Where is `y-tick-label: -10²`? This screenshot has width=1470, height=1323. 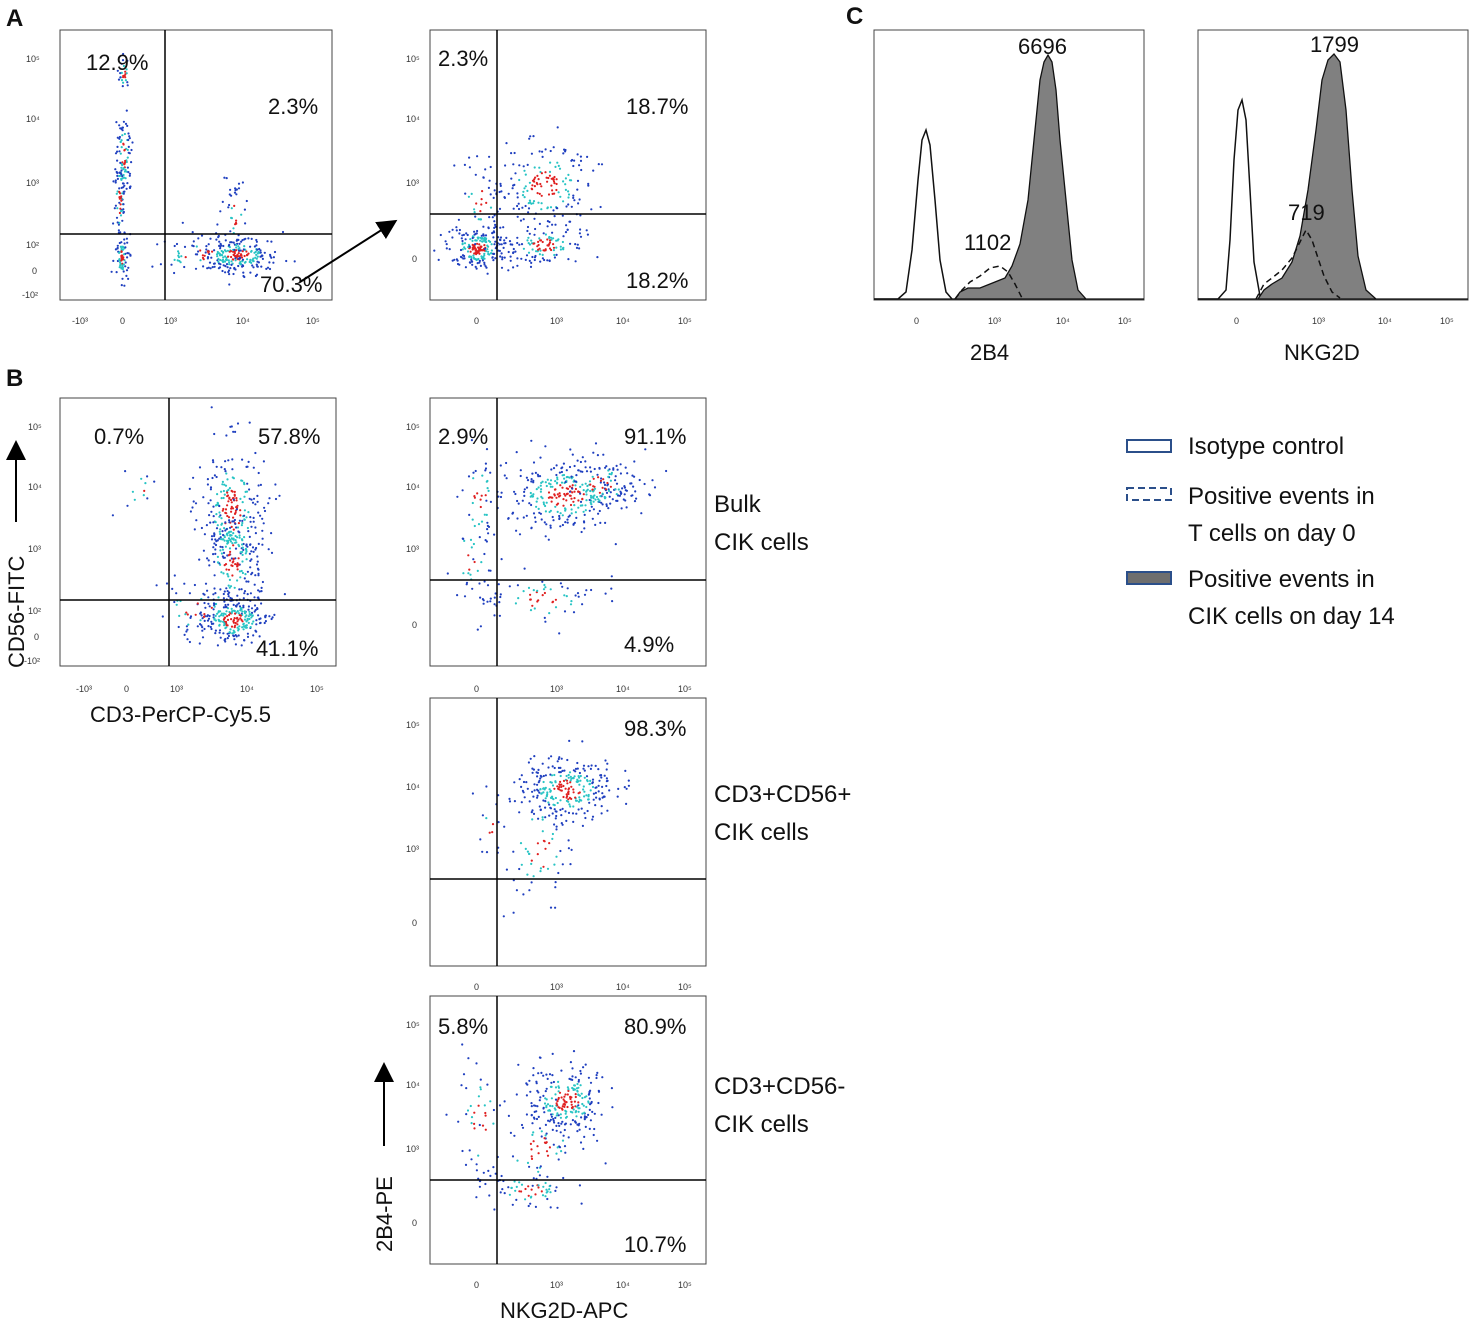 y-tick-label: -10² is located at coordinates (32, 661).